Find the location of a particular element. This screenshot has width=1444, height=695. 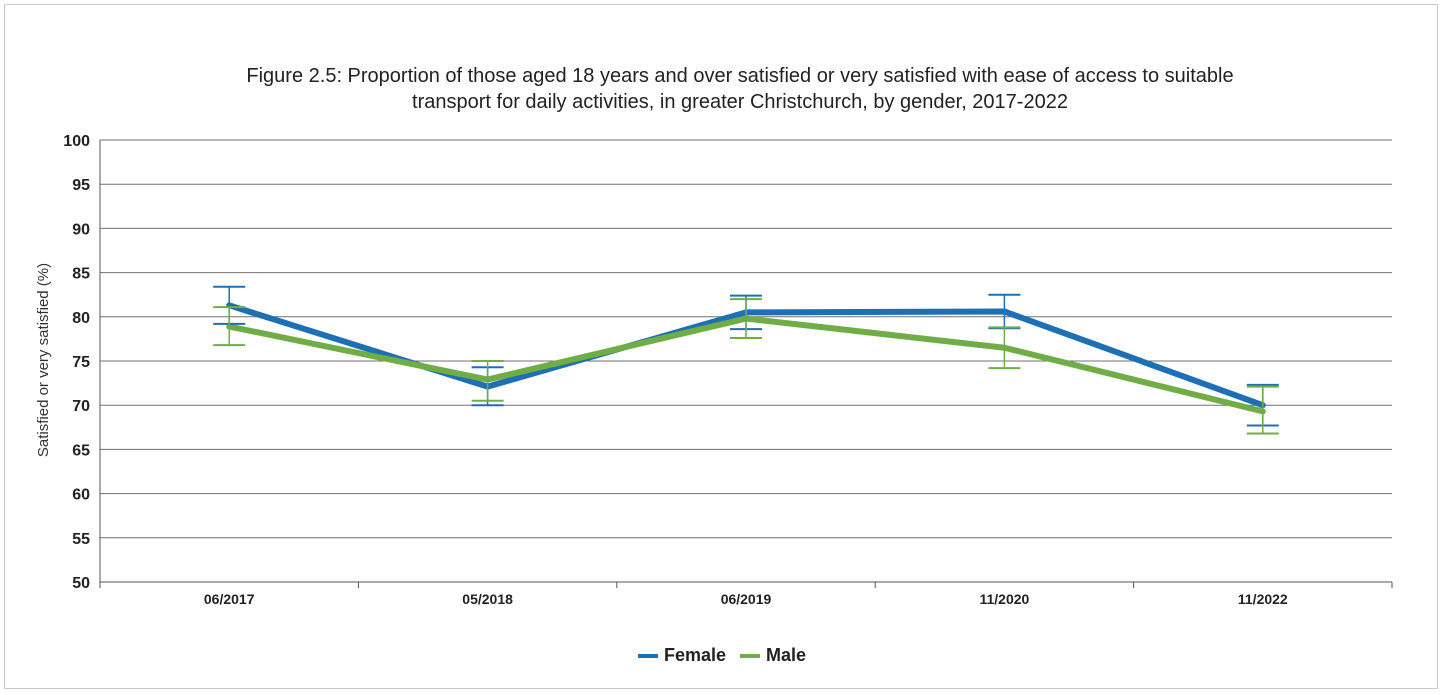

legend-label-female: Female is located at coordinates (694, 655).